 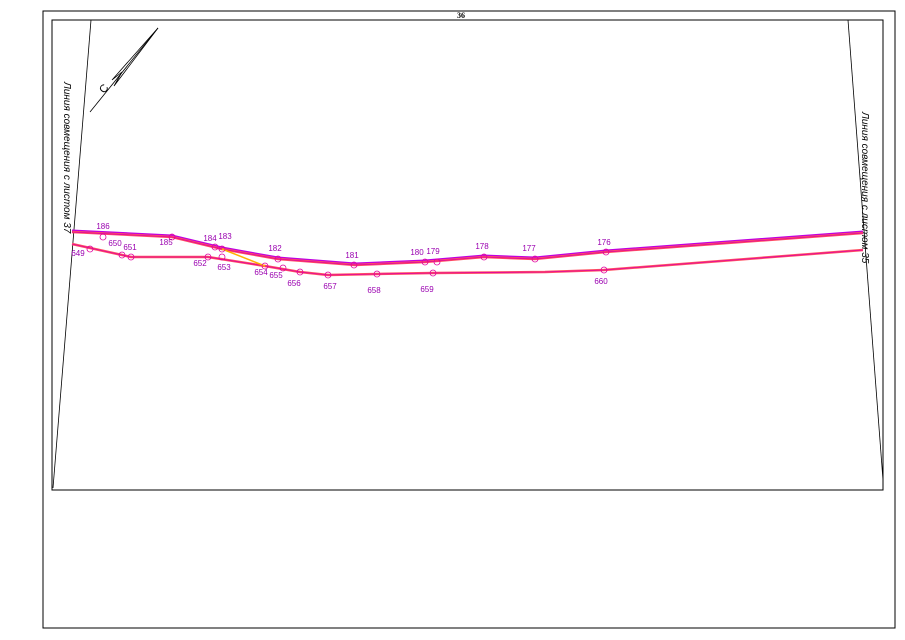 I want to click on point-label: 657, so click(x=330, y=286).